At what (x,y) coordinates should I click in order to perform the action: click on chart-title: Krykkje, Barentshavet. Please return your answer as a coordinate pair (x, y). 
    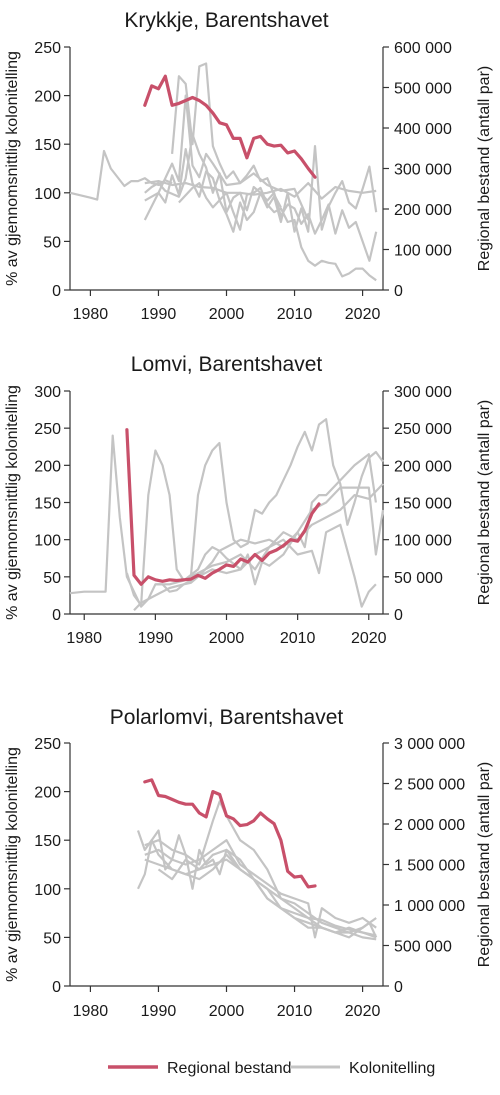
    Looking at the image, I should click on (226, 20).